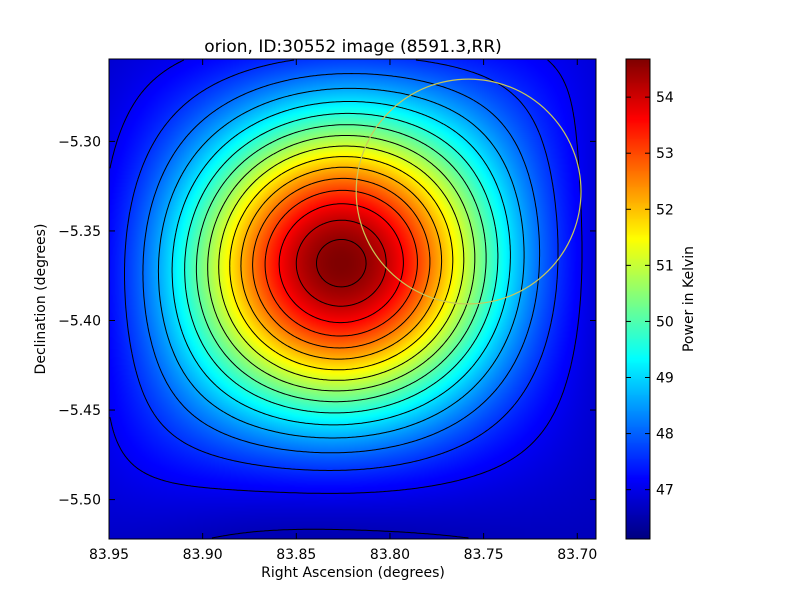 The image size is (800, 600). What do you see at coordinates (665, 154) in the screenshot?
I see `colorbar-tick-label: 53` at bounding box center [665, 154].